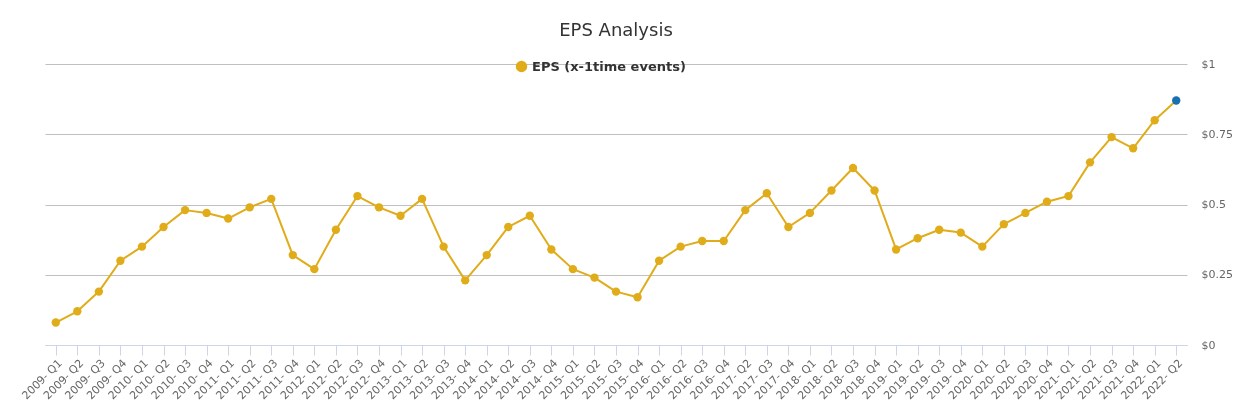  What do you see at coordinates (1208, 64) in the screenshot?
I see `y-tick-label: $1` at bounding box center [1208, 64].